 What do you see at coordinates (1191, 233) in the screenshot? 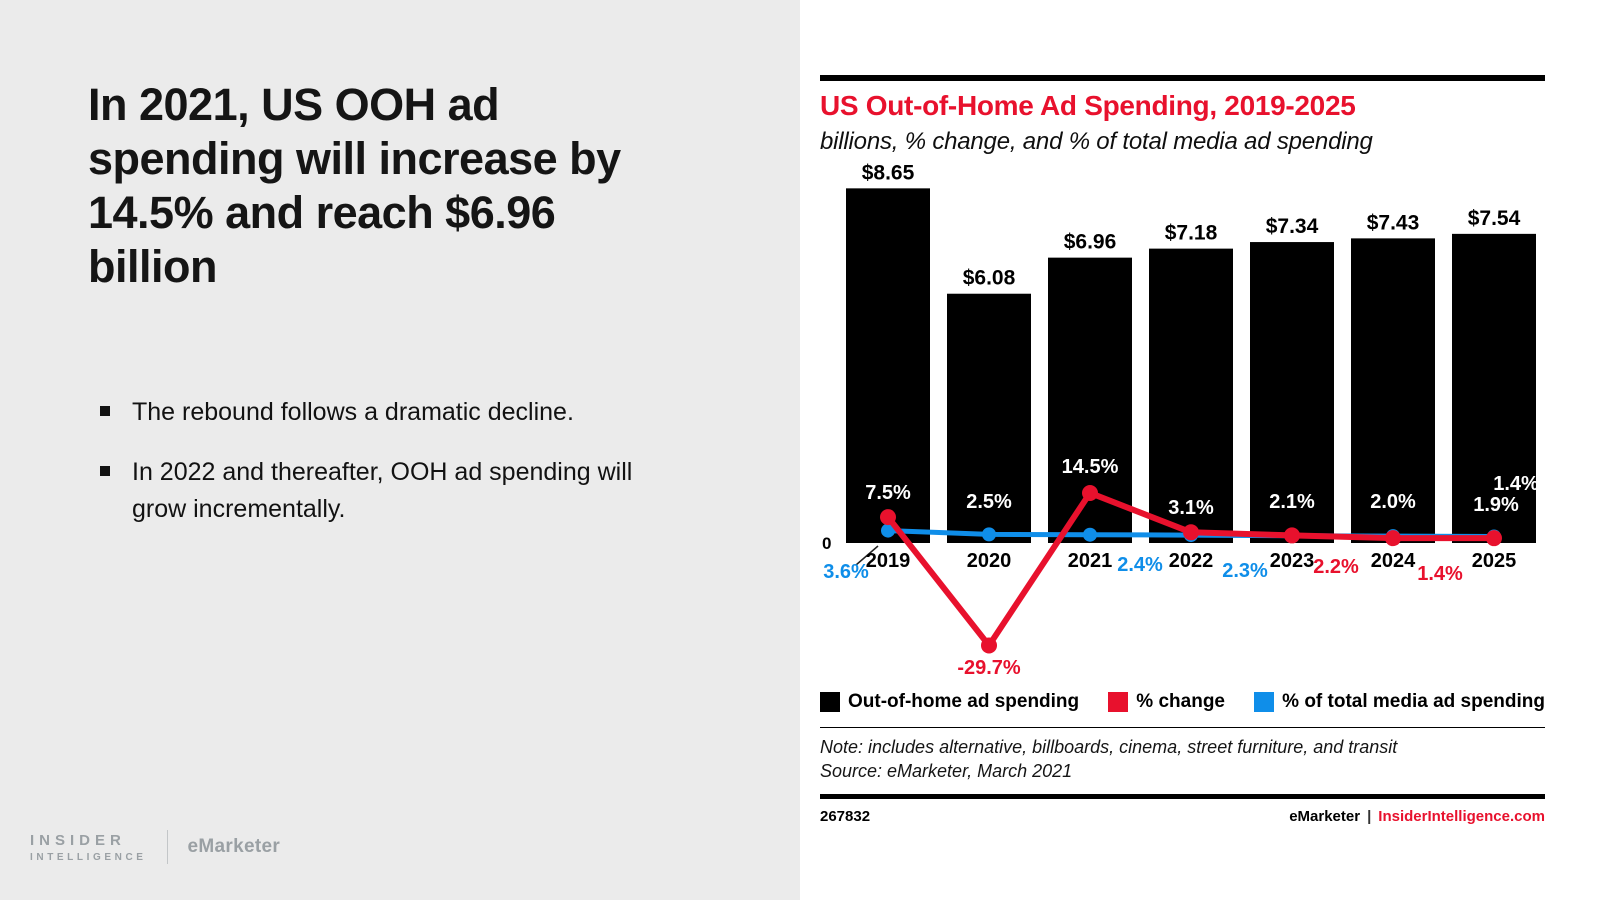
I see `bar-value-label: $7.18` at bounding box center [1191, 233].